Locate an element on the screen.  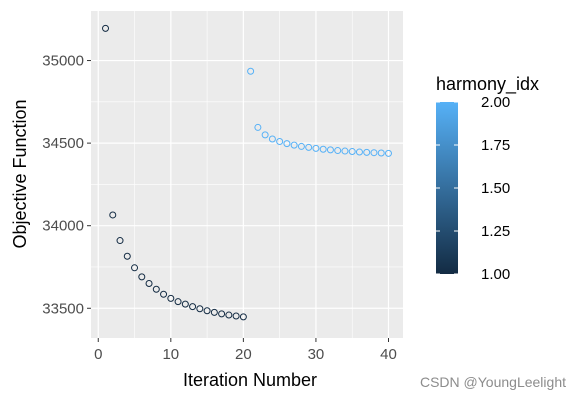
y-axis-title: Objective Function is located at coordinates (20, 173).